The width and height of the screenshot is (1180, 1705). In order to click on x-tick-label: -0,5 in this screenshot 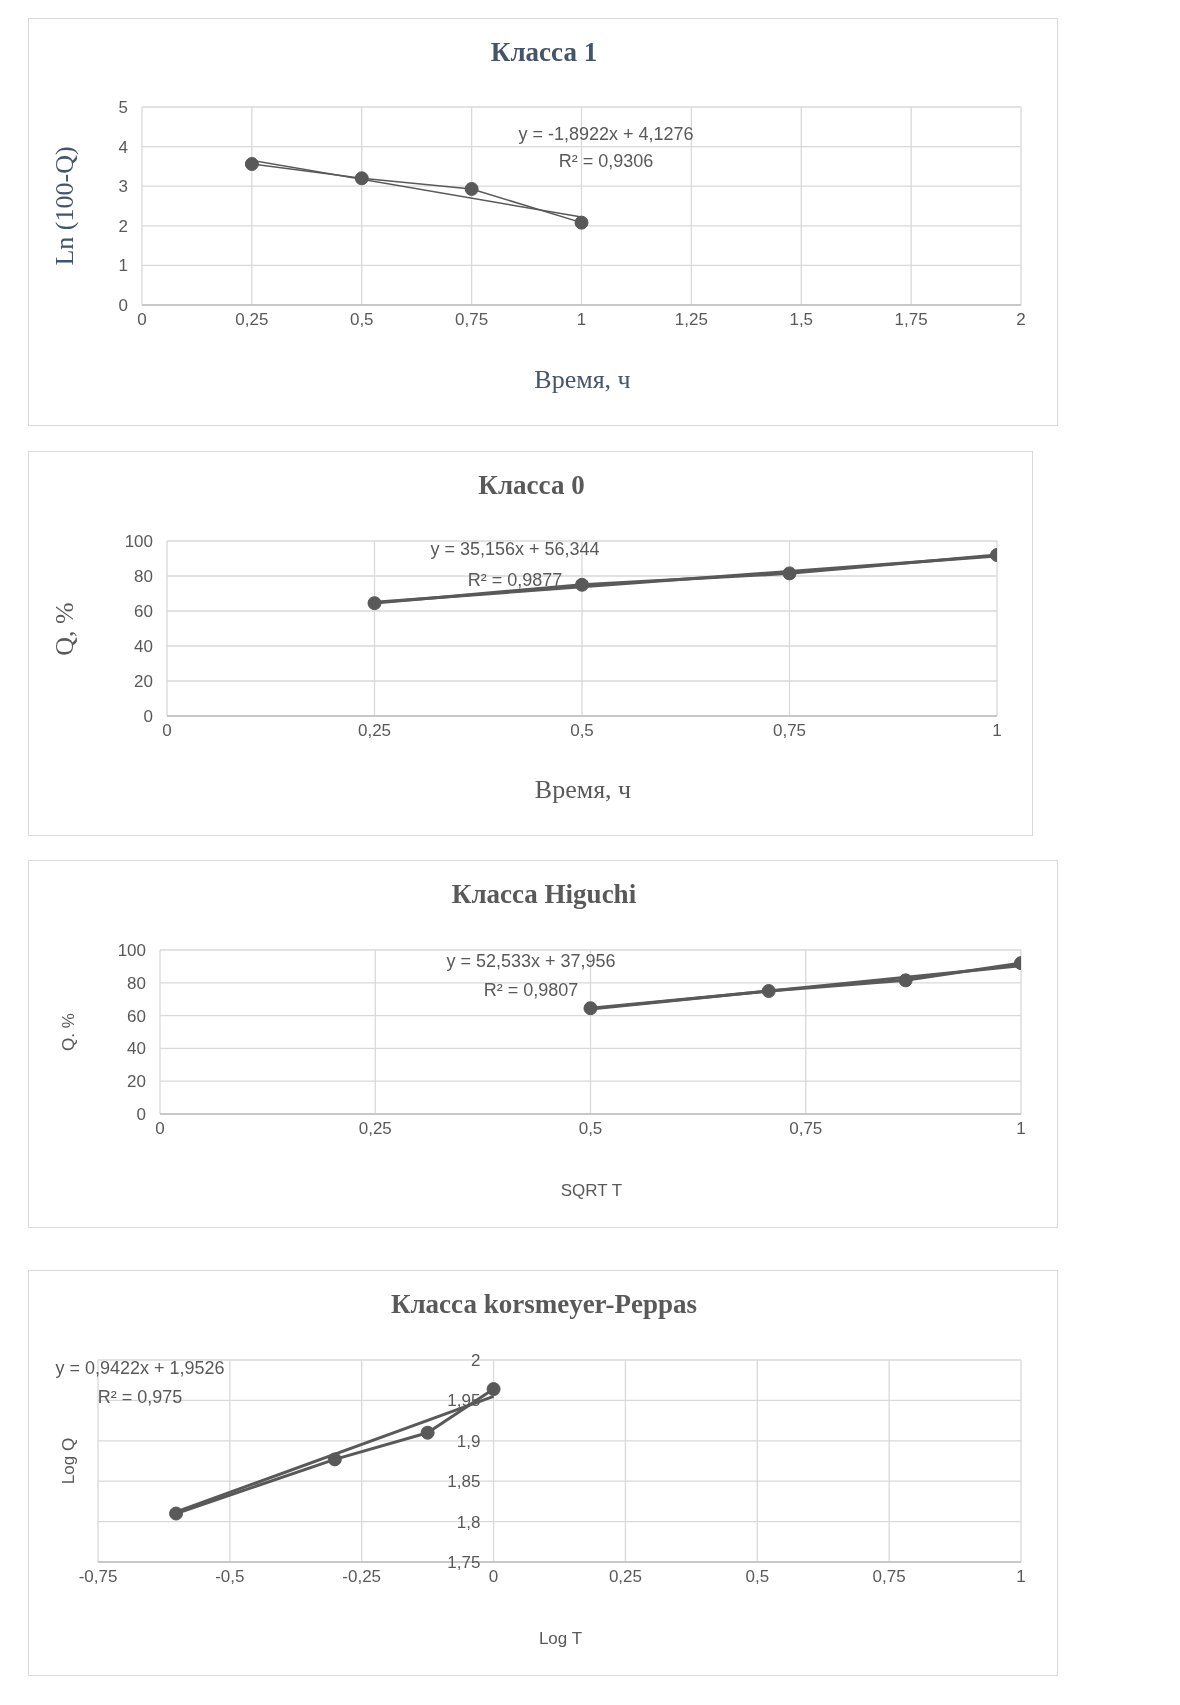, I will do `click(230, 1577)`.